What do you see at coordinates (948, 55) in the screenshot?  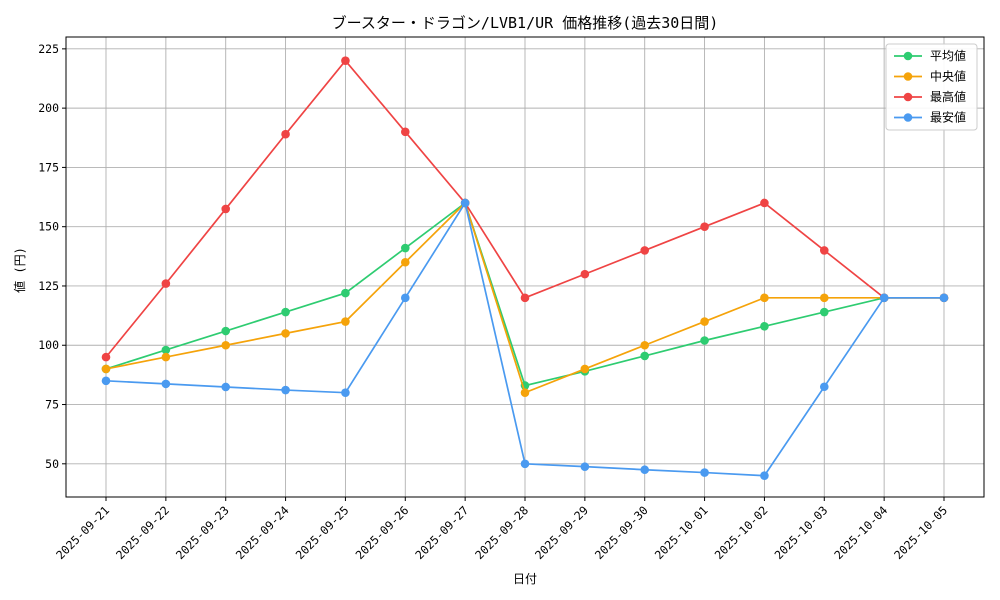 I see `legend-label: 平均値` at bounding box center [948, 55].